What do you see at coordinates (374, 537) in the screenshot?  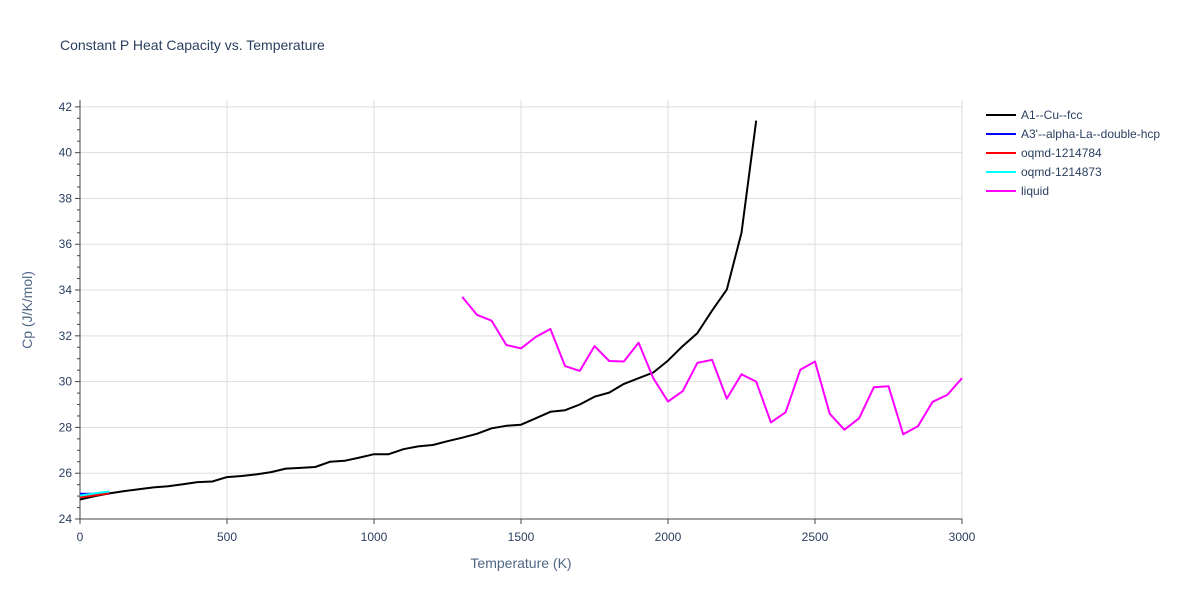 I see `x-tick-label: 1000` at bounding box center [374, 537].